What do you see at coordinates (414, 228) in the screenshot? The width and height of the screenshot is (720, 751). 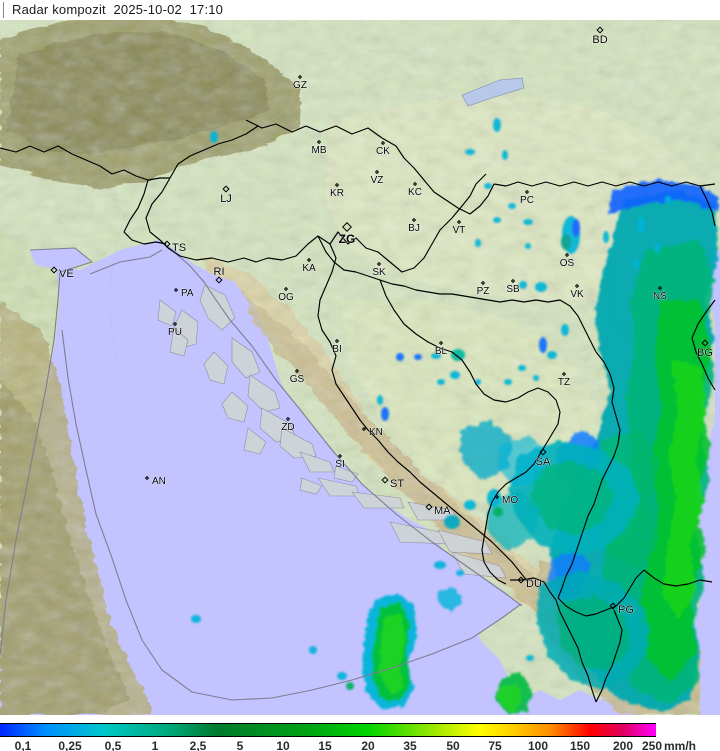 I see `city-label-bj: BJ` at bounding box center [414, 228].